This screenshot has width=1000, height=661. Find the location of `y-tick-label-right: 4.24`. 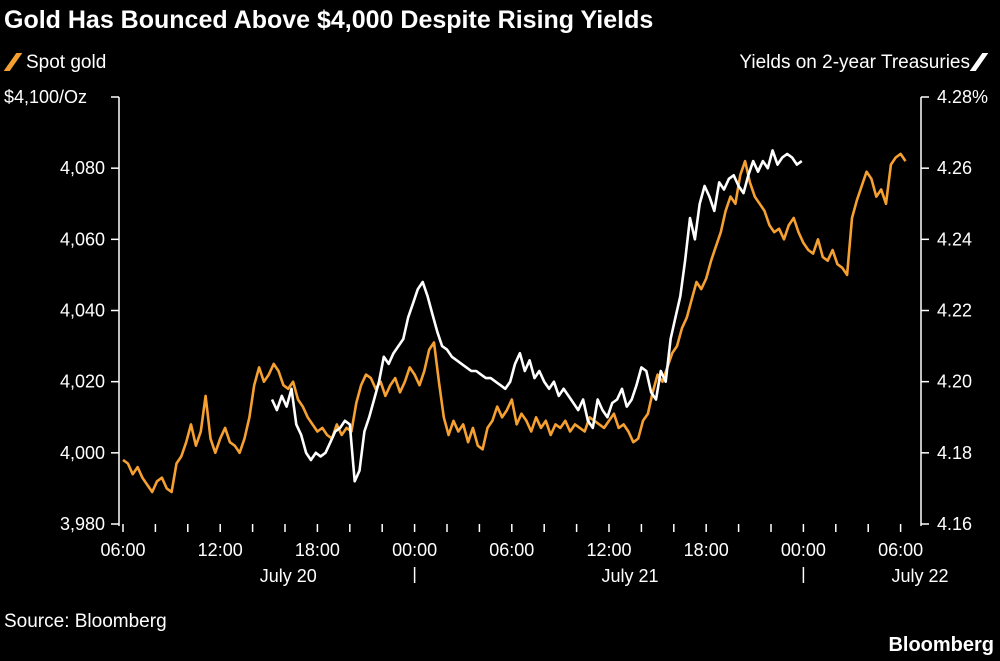

y-tick-label-right: 4.24 is located at coordinates (954, 239).